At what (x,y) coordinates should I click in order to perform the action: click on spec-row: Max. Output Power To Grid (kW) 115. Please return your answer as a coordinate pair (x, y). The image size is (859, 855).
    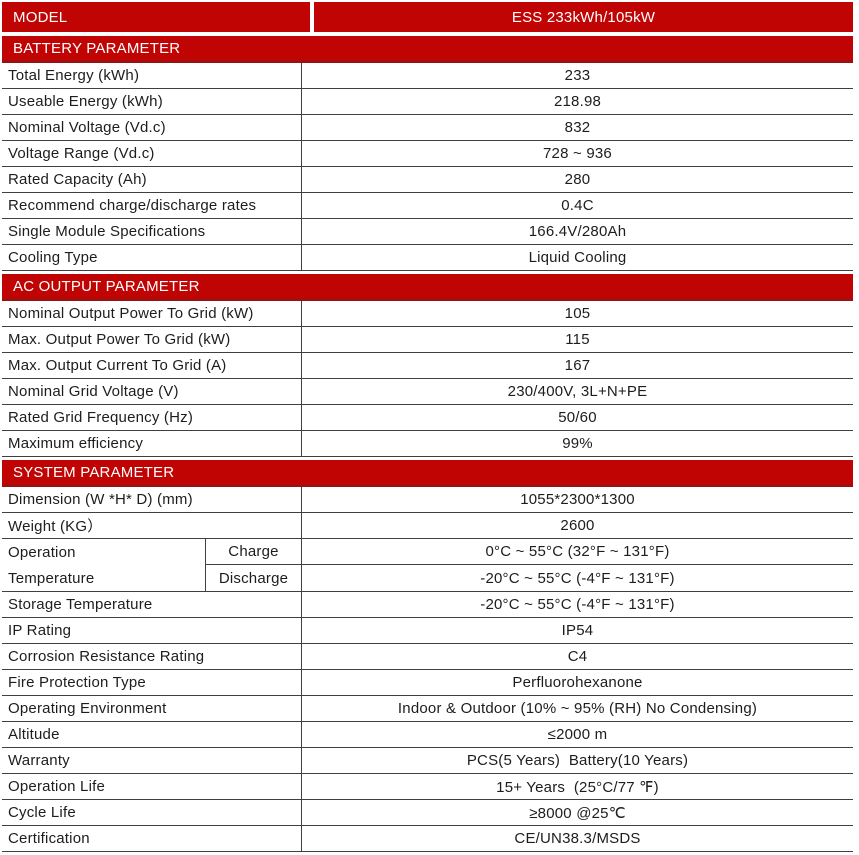
    Looking at the image, I should click on (427, 340).